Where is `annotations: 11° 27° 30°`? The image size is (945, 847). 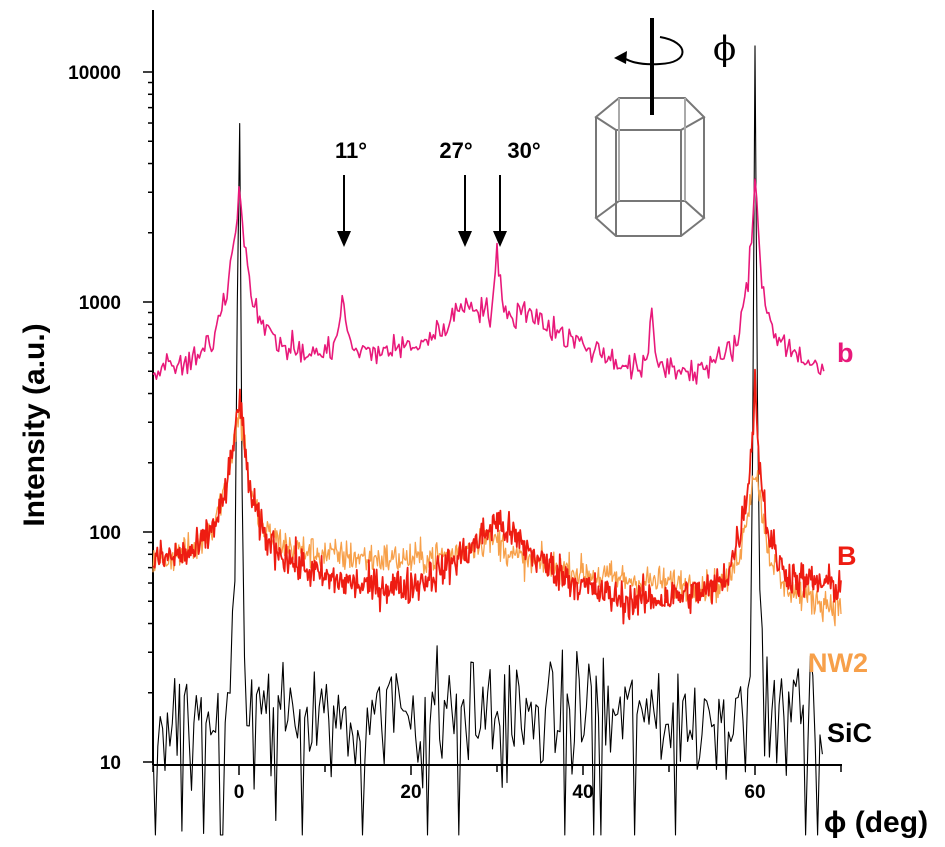
annotations: 11° 27° 30° is located at coordinates (438, 192).